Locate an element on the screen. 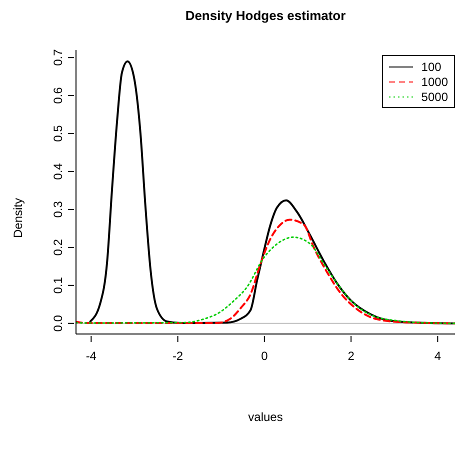 The height and width of the screenshot is (454, 457). y-tick-label: 0.3 is located at coordinates (58, 209).